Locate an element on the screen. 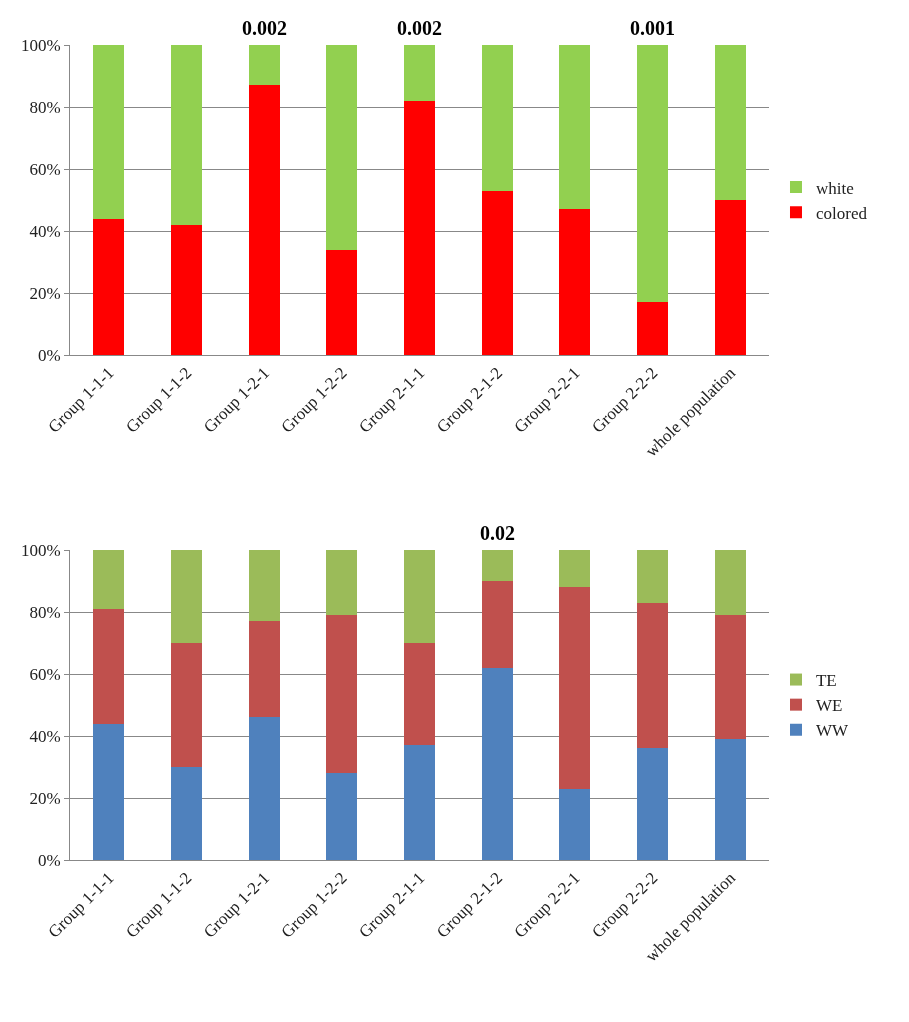  legend-label: white is located at coordinates (834, 188).